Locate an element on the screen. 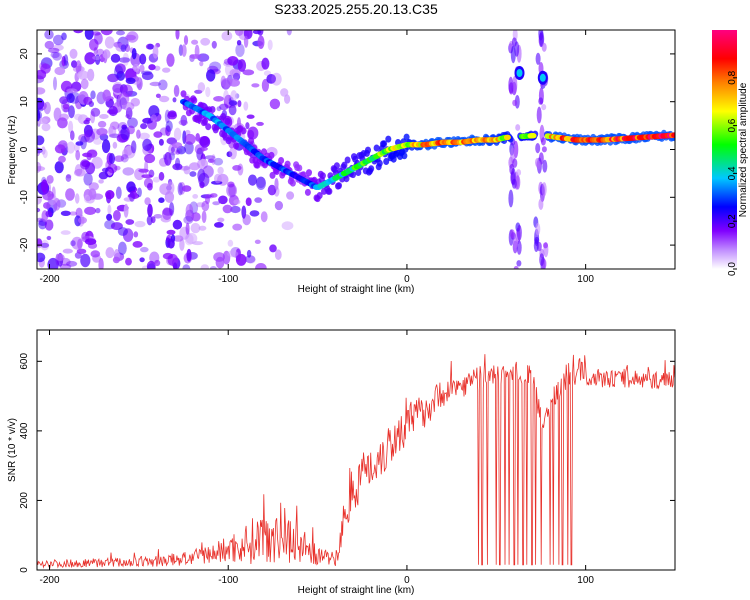 This screenshot has height=600, width=750. side-band-core is located at coordinates (542, 77).